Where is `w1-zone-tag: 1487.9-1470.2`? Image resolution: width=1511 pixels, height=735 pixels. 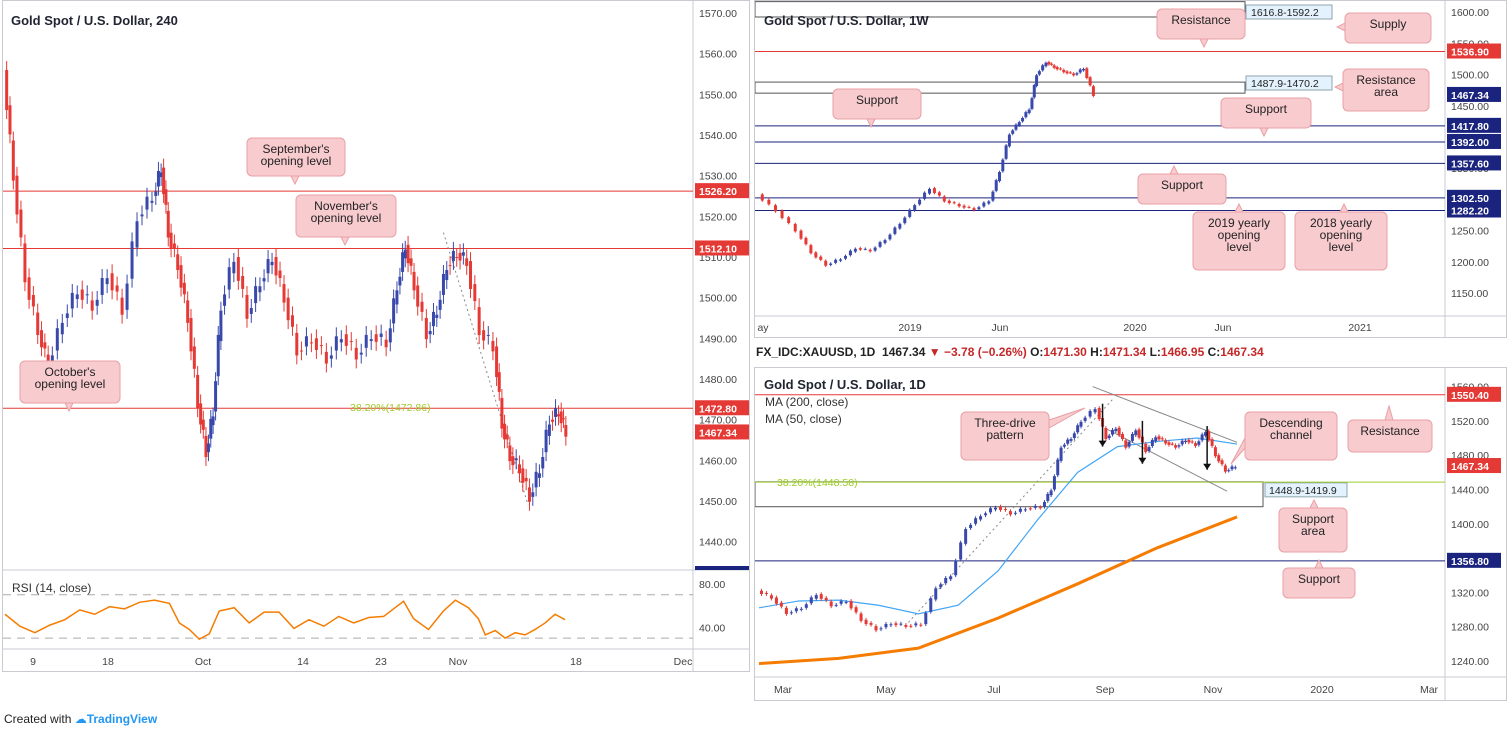 w1-zone-tag: 1487.9-1470.2 is located at coordinates (1285, 84).